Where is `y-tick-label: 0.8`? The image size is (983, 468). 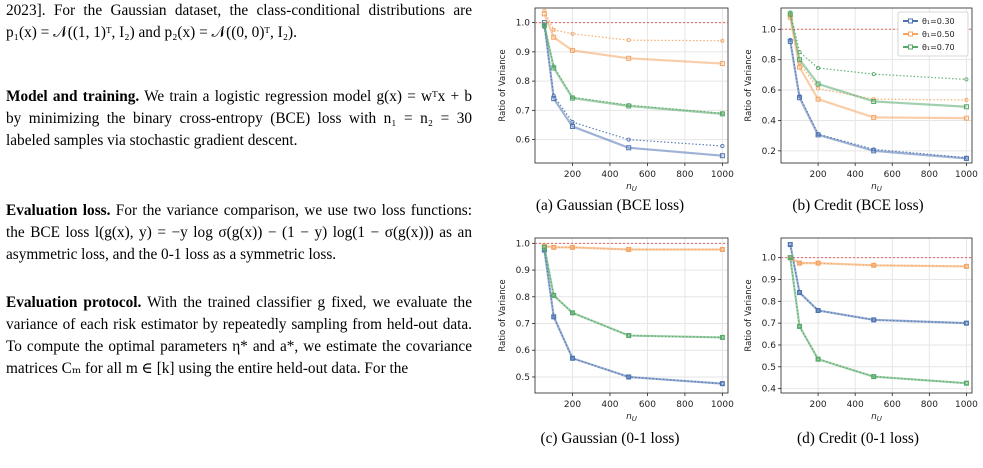
y-tick-label: 0.8 is located at coordinates (769, 302).